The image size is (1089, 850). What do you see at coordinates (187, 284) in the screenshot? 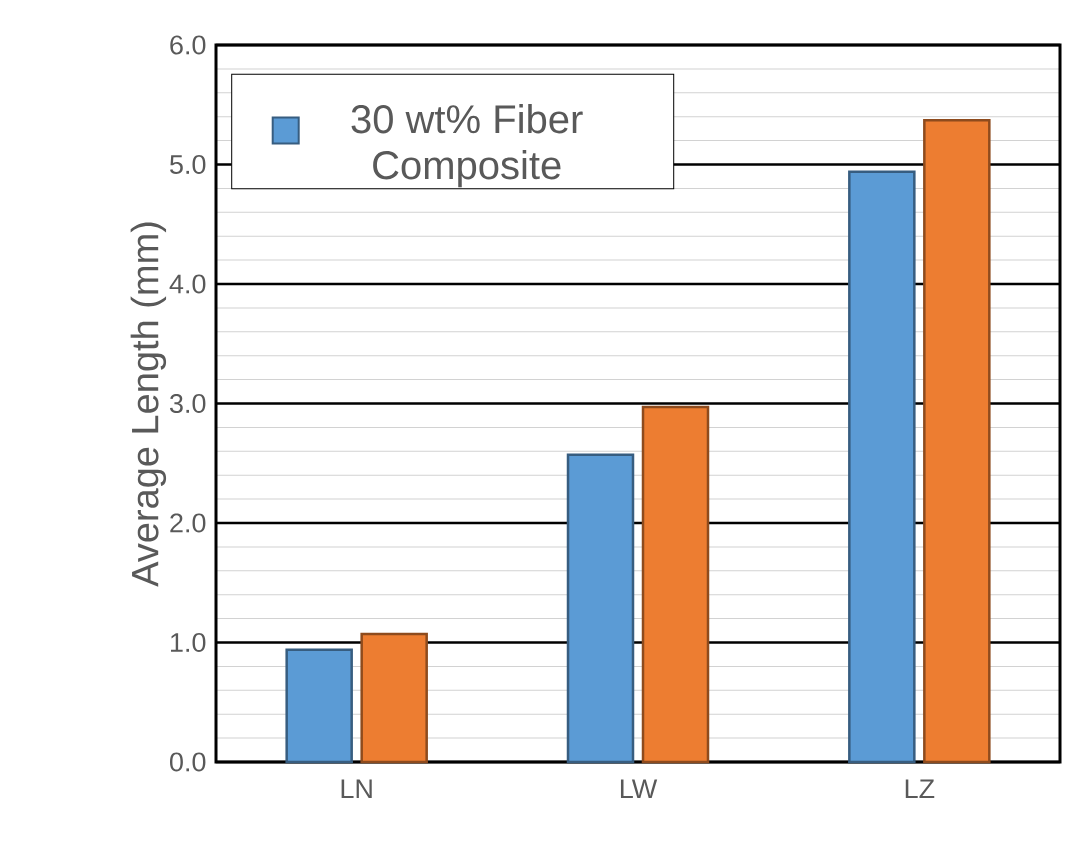
I see `y-tick-label: 4.0` at bounding box center [187, 284].